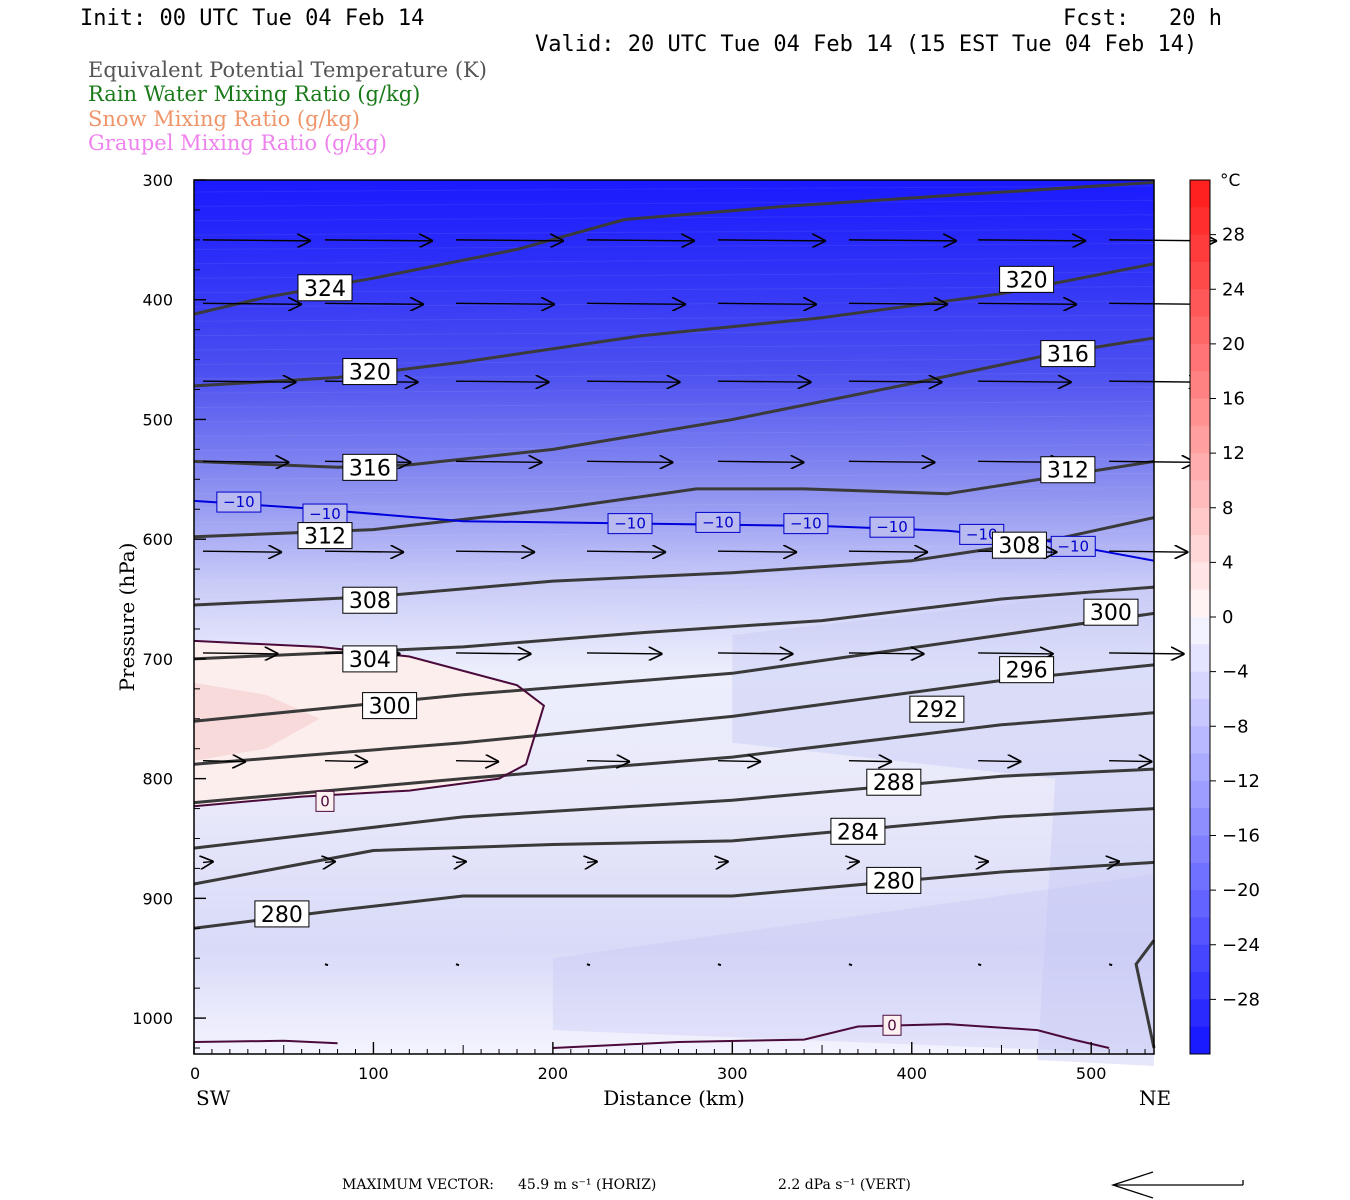 The height and width of the screenshot is (1200, 1350). I want to click on colorbar-label: 8, so click(1227, 508).